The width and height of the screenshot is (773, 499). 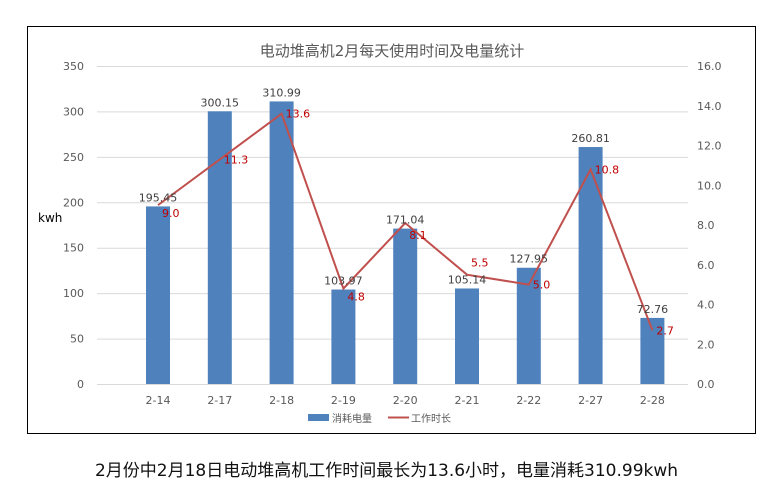 What do you see at coordinates (220, 102) in the screenshot?
I see `bar-data-label: 300.15` at bounding box center [220, 102].